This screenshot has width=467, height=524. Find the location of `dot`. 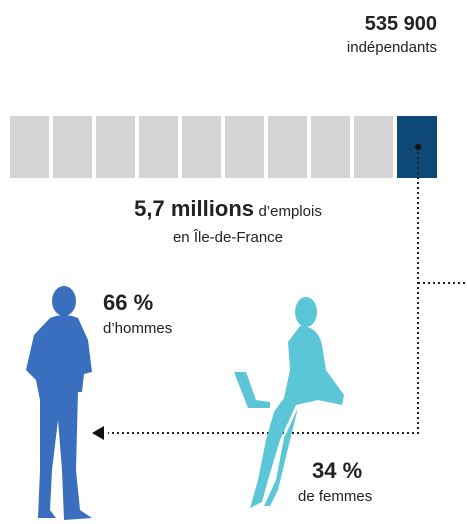

dot is located at coordinates (418, 147).